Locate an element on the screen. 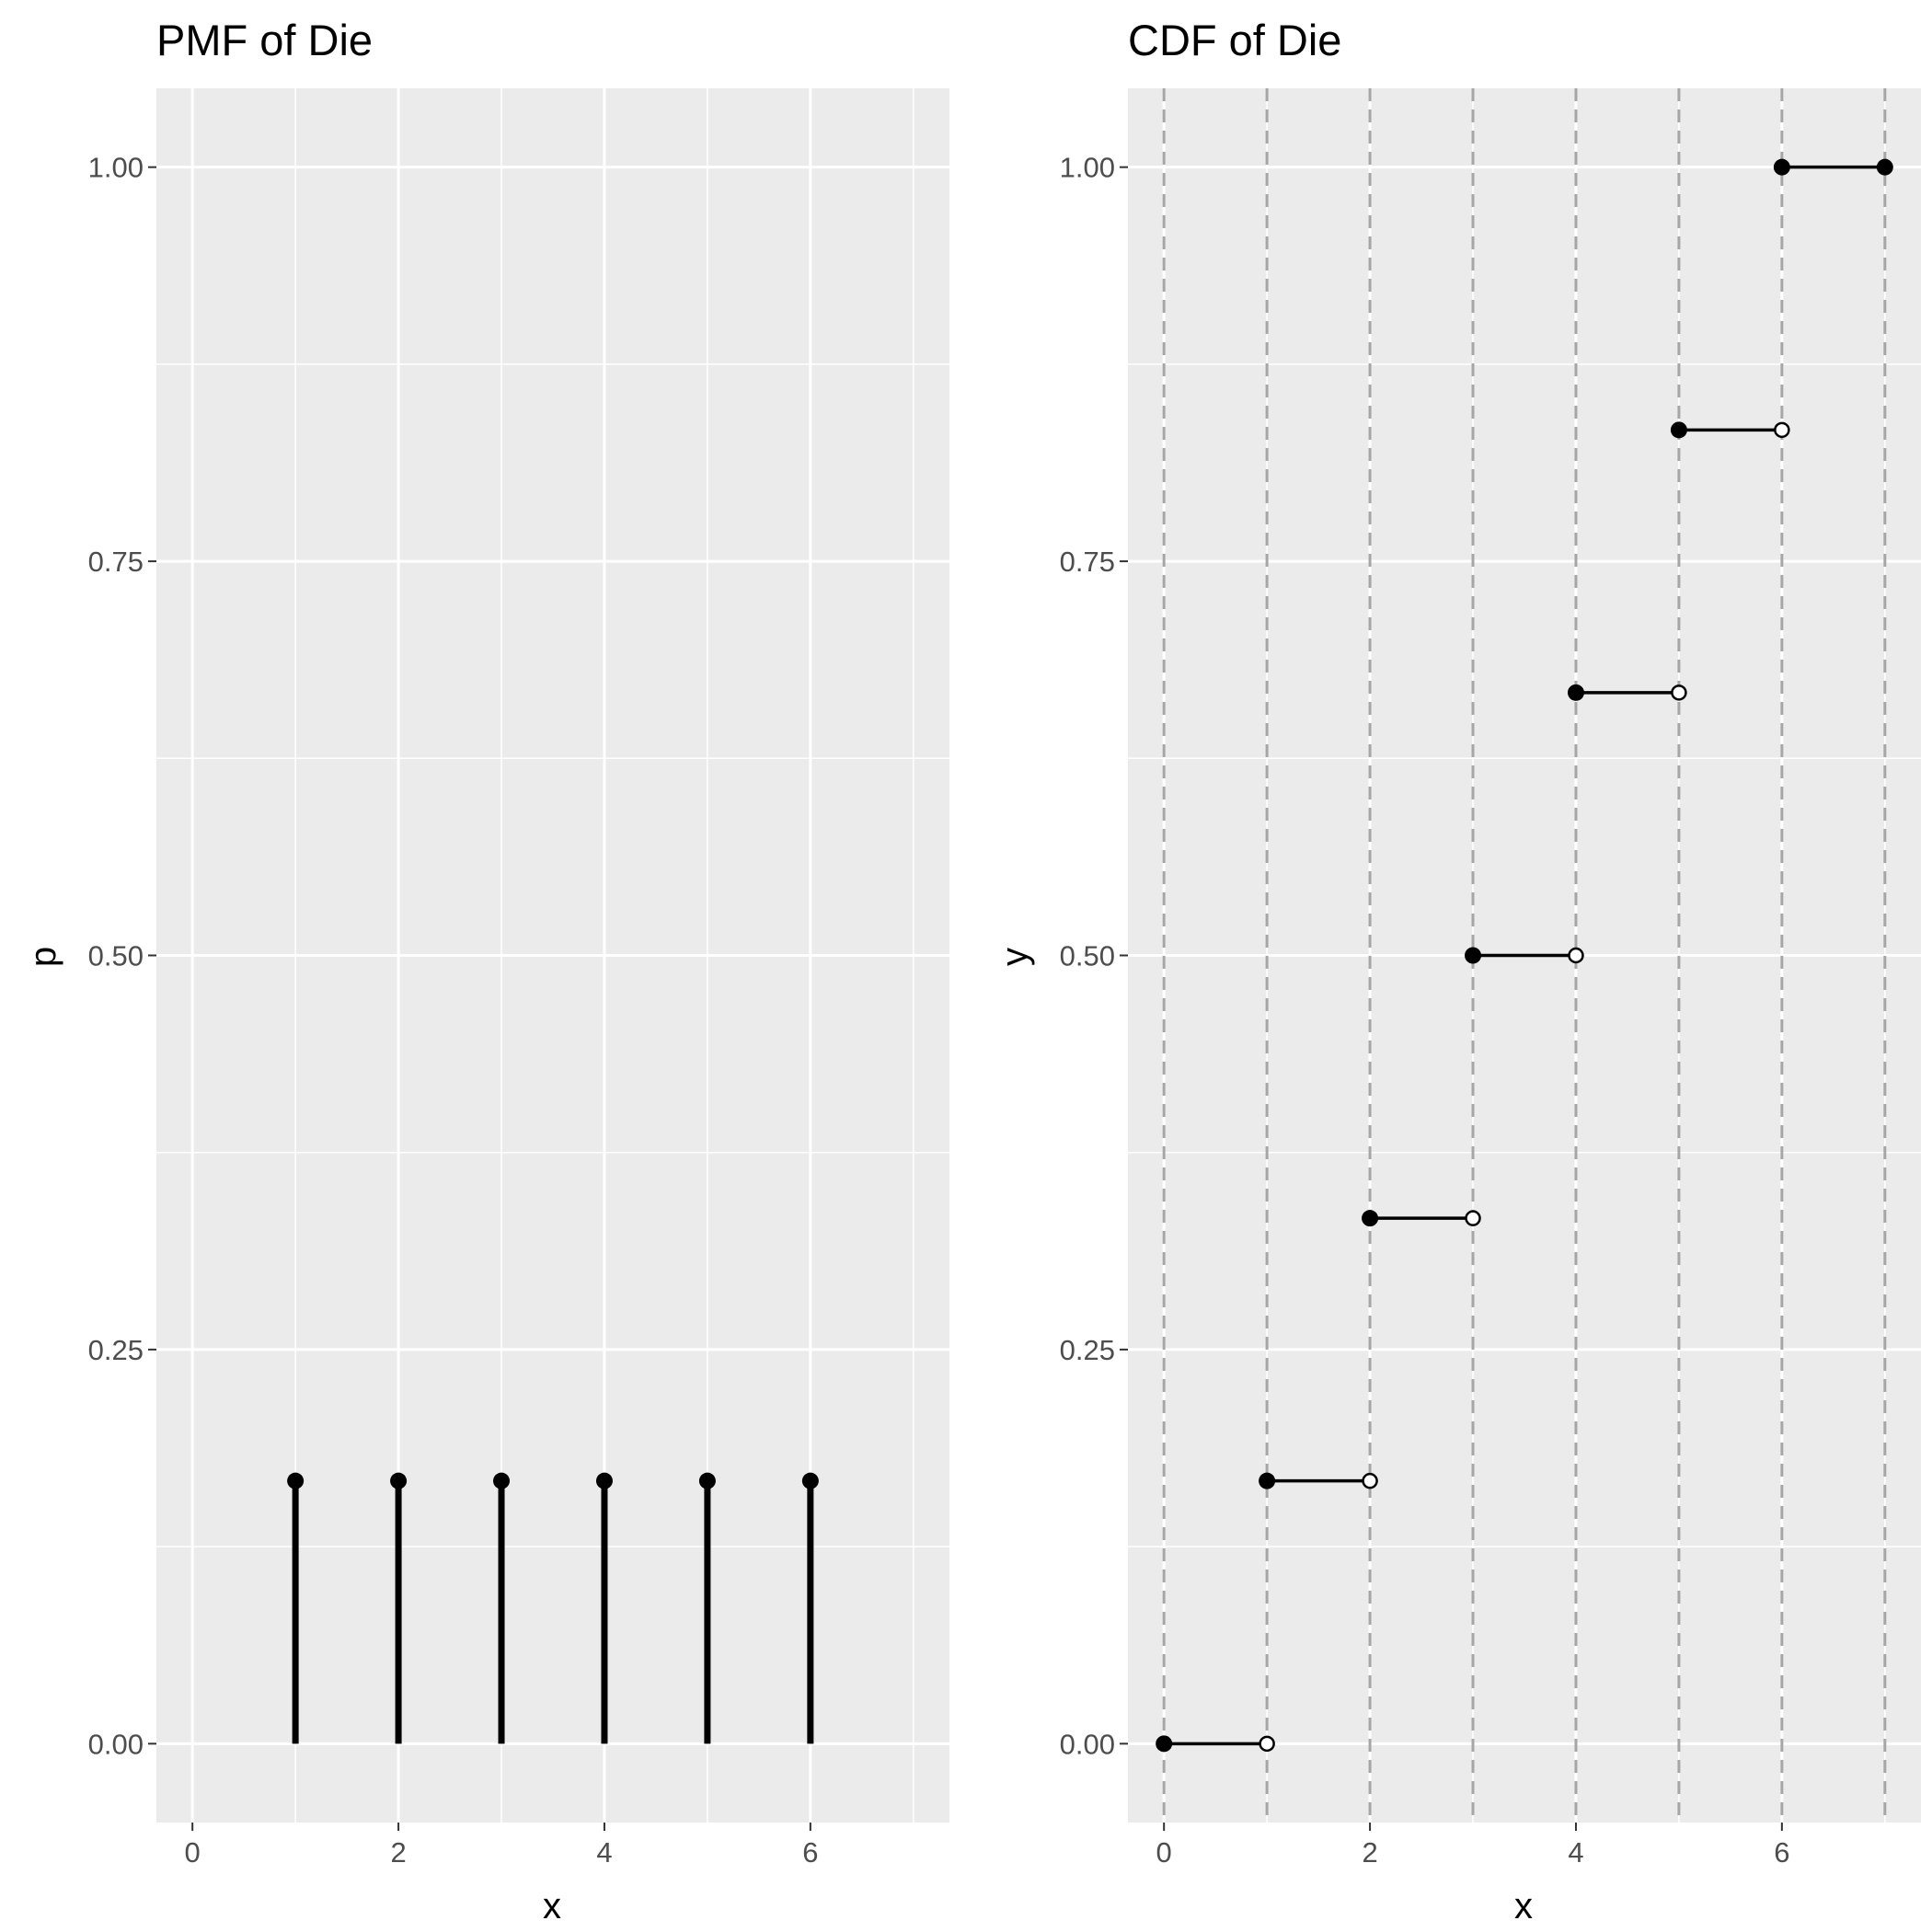 The width and height of the screenshot is (1932, 1932). cdf-x-axis-title: x is located at coordinates (1523, 1906).